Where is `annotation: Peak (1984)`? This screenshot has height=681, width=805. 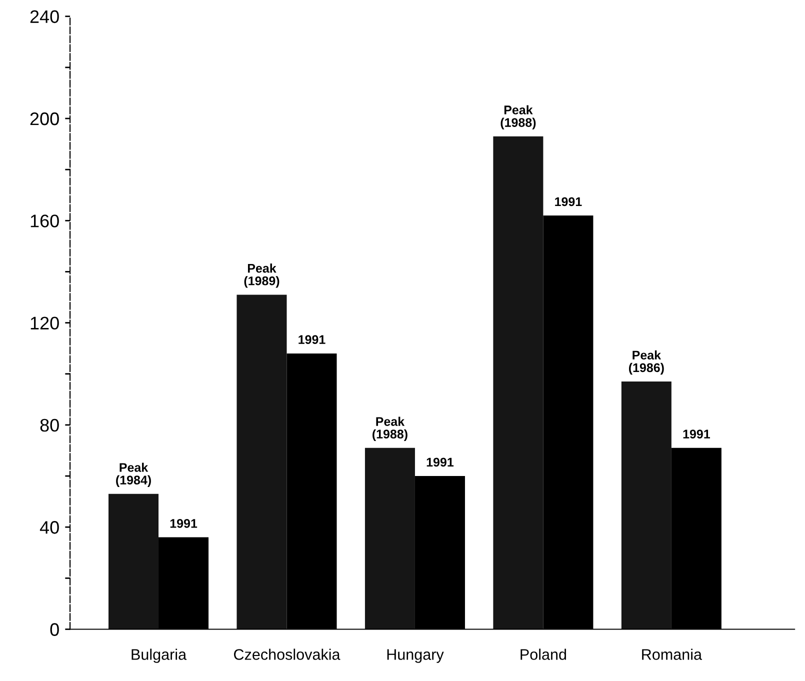 annotation: Peak (1984) is located at coordinates (133, 474).